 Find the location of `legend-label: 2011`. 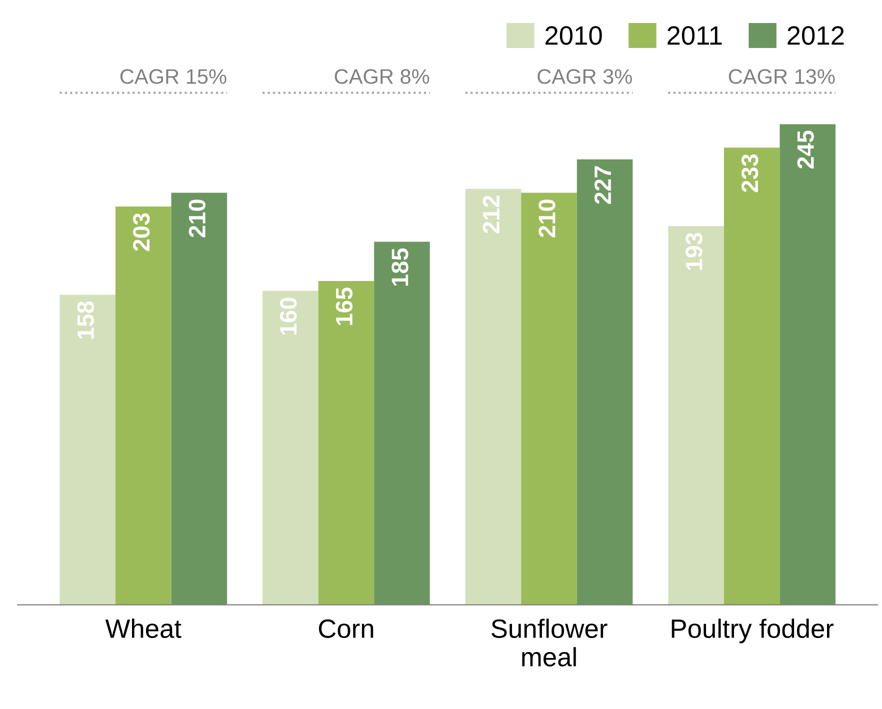

legend-label: 2011 is located at coordinates (695, 35).